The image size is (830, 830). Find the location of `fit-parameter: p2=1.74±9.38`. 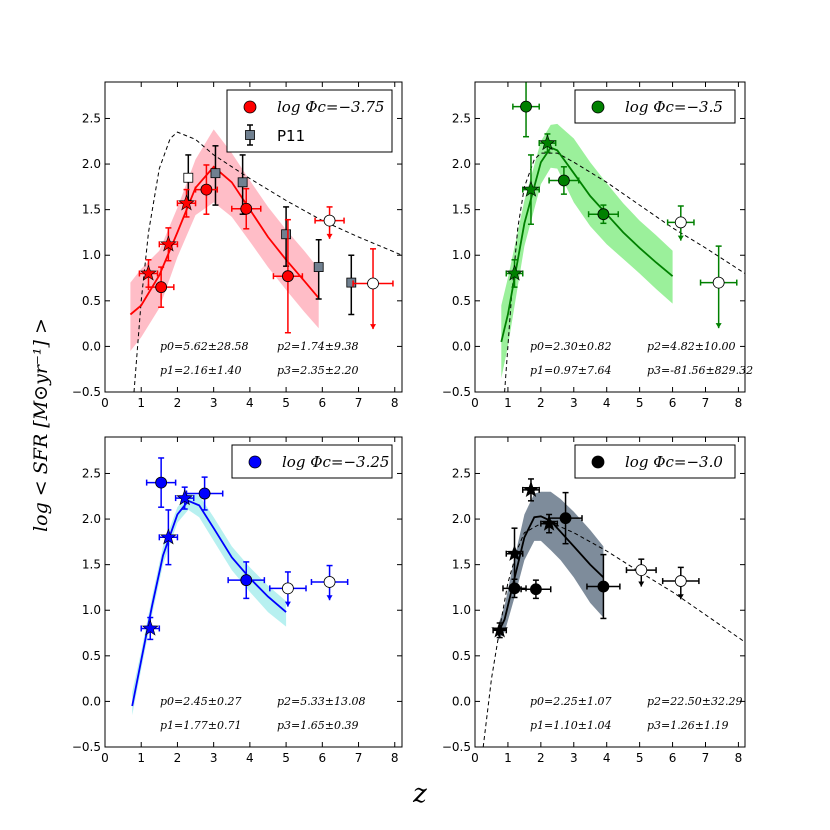

fit-parameter: p2=1.74±9.38 is located at coordinates (317, 346).